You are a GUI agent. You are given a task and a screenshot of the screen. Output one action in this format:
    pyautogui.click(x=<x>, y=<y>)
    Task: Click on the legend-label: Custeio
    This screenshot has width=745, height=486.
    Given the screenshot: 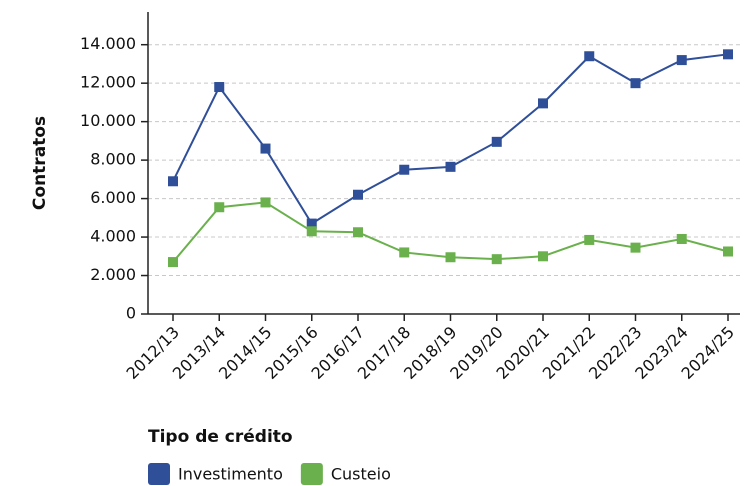 What is the action you would take?
    pyautogui.click(x=361, y=474)
    